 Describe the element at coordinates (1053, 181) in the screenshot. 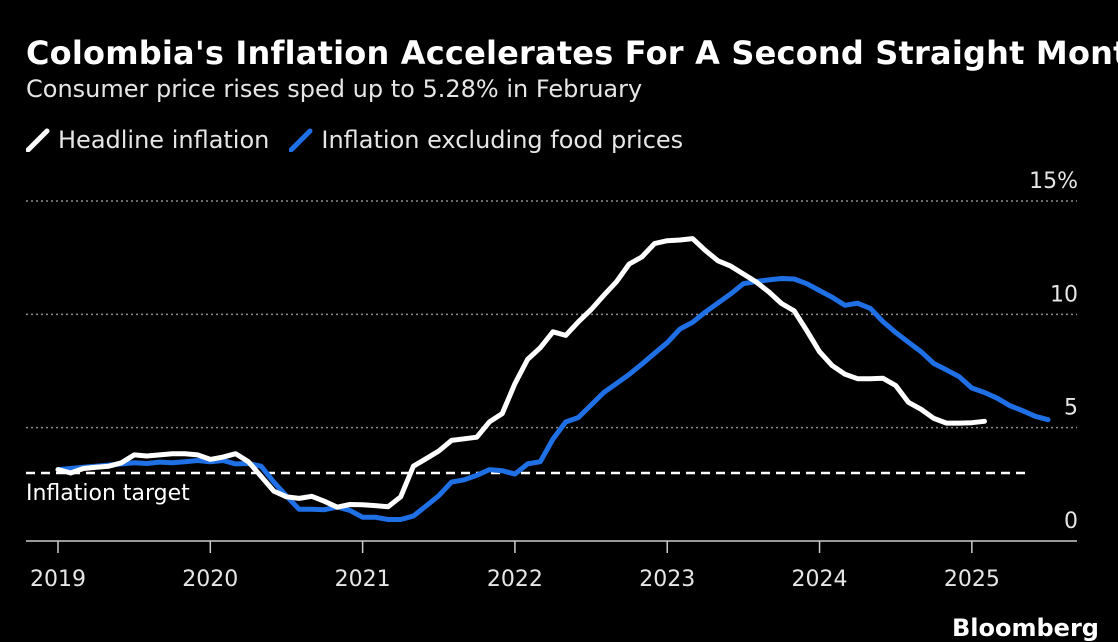

I see `y-tick-label: 15%` at that location.